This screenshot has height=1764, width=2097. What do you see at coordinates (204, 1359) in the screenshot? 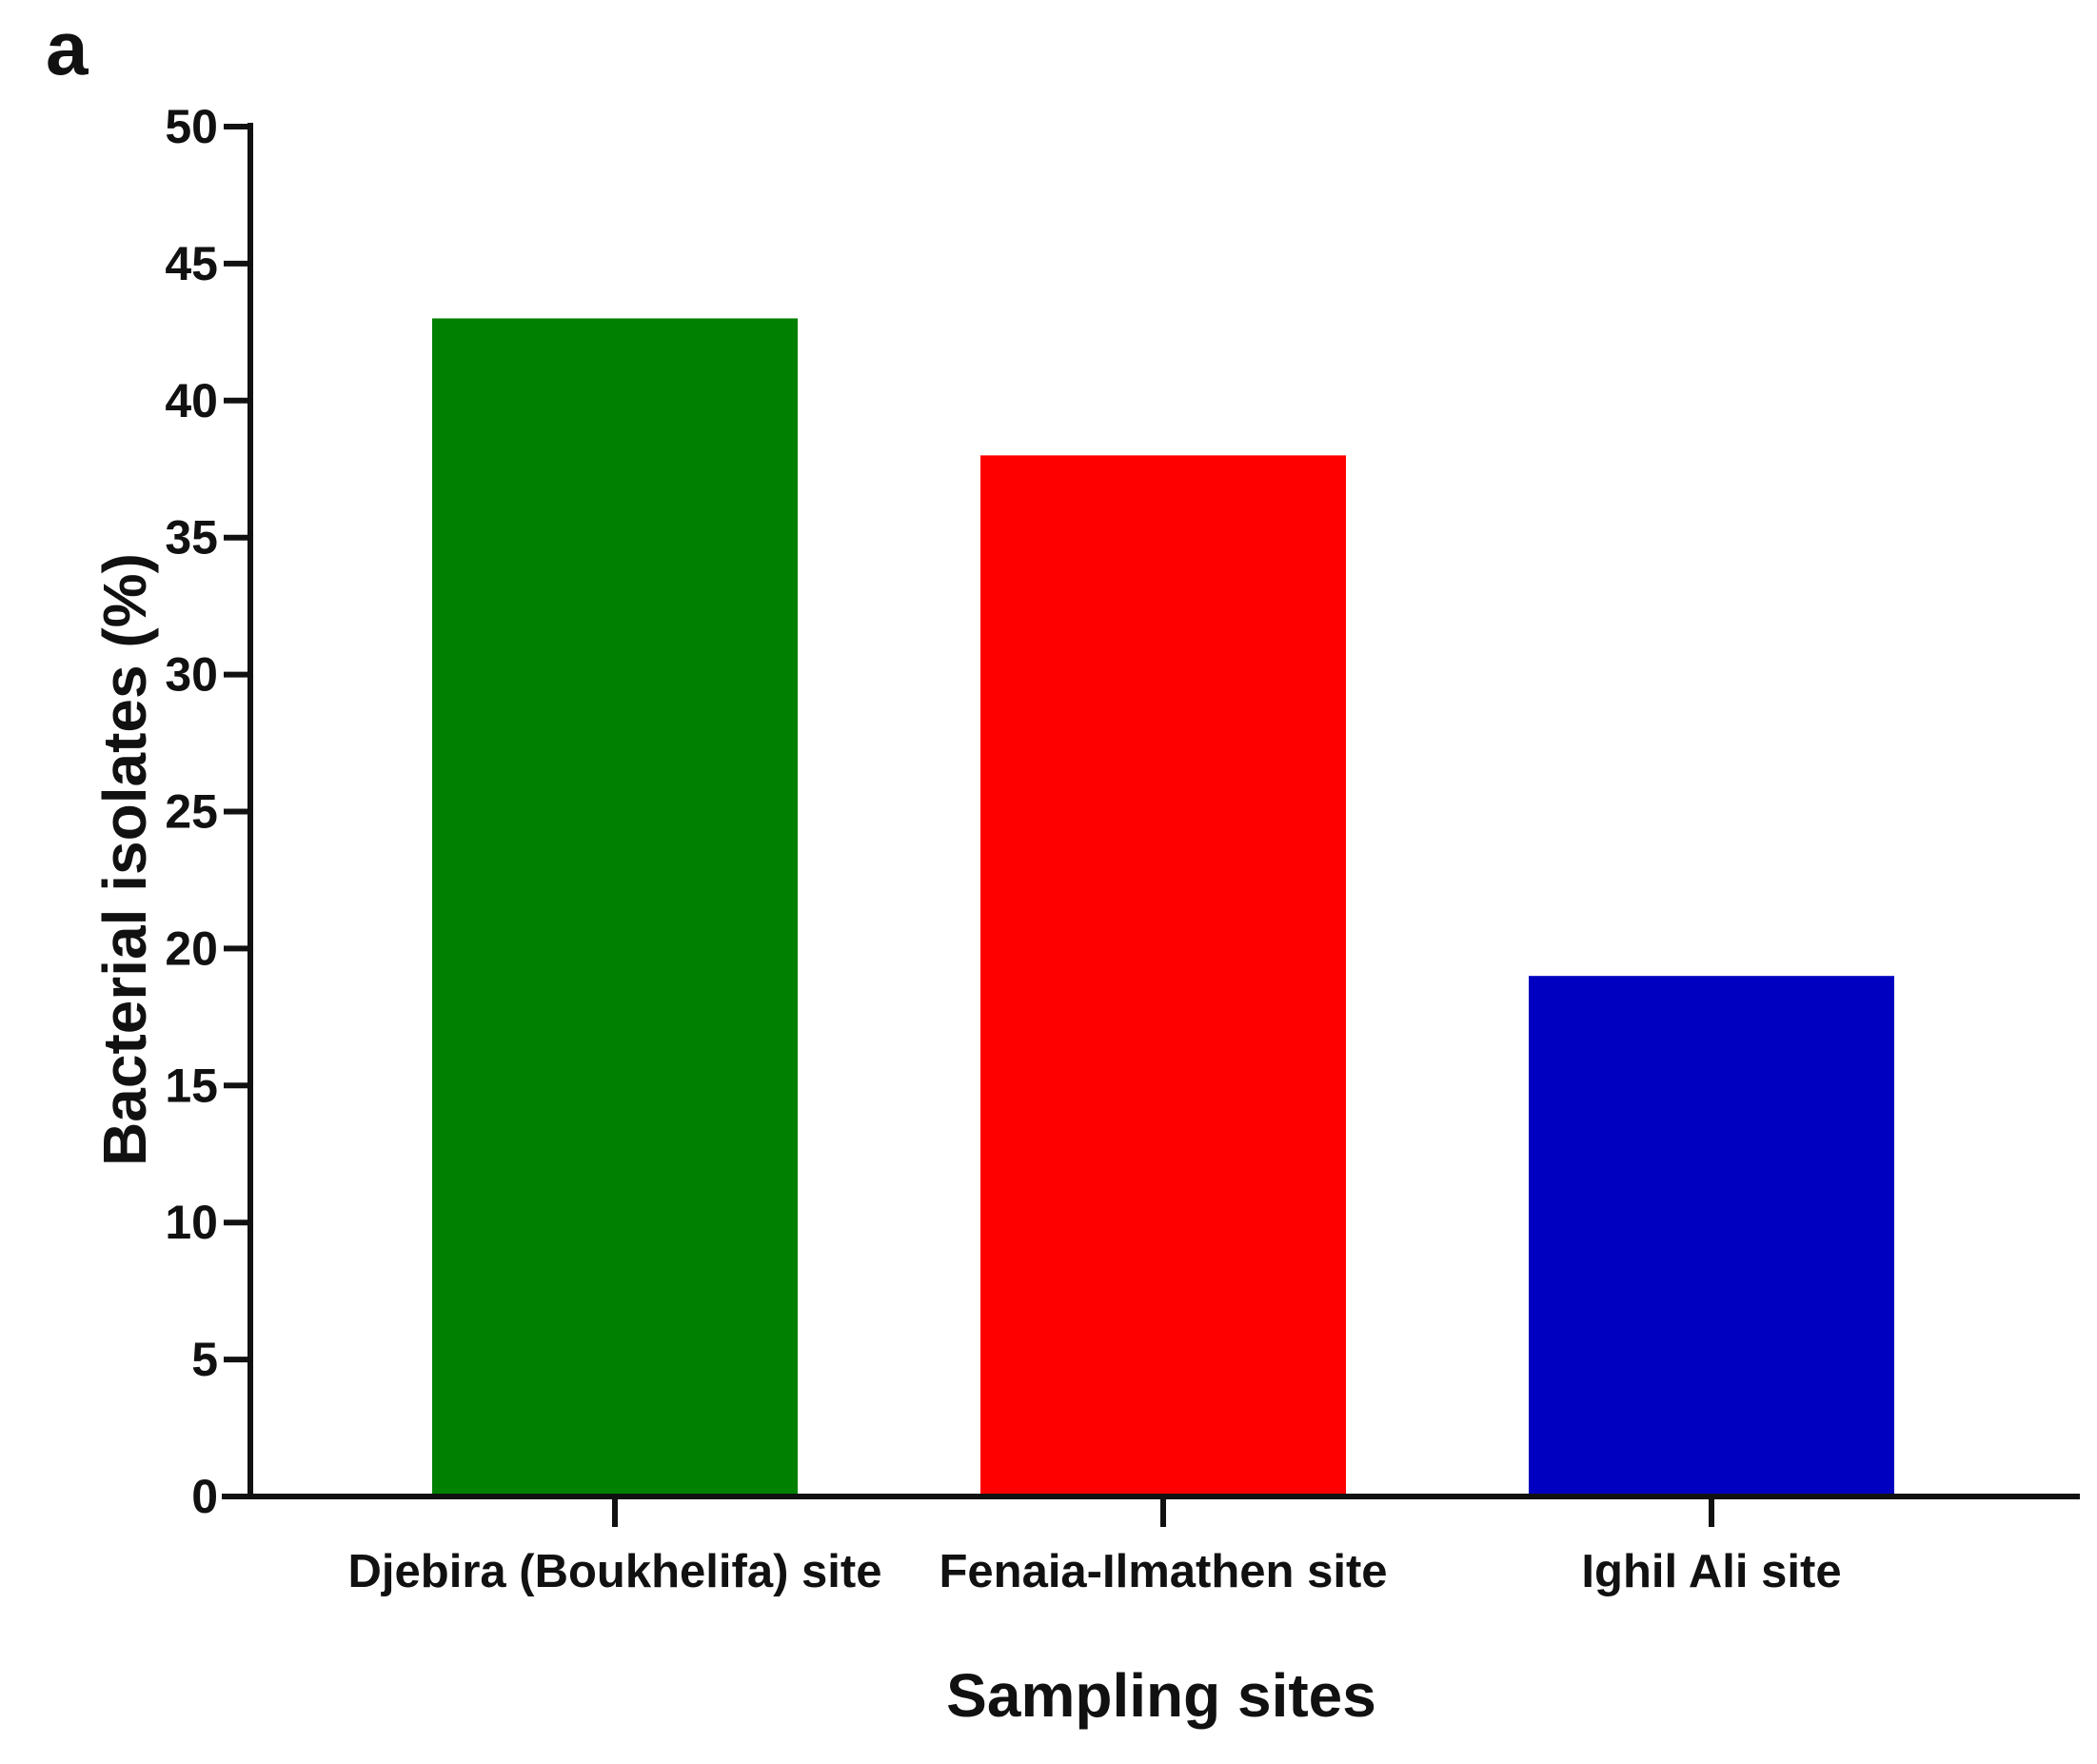
I see `y-tick-label: 5` at bounding box center [204, 1359].